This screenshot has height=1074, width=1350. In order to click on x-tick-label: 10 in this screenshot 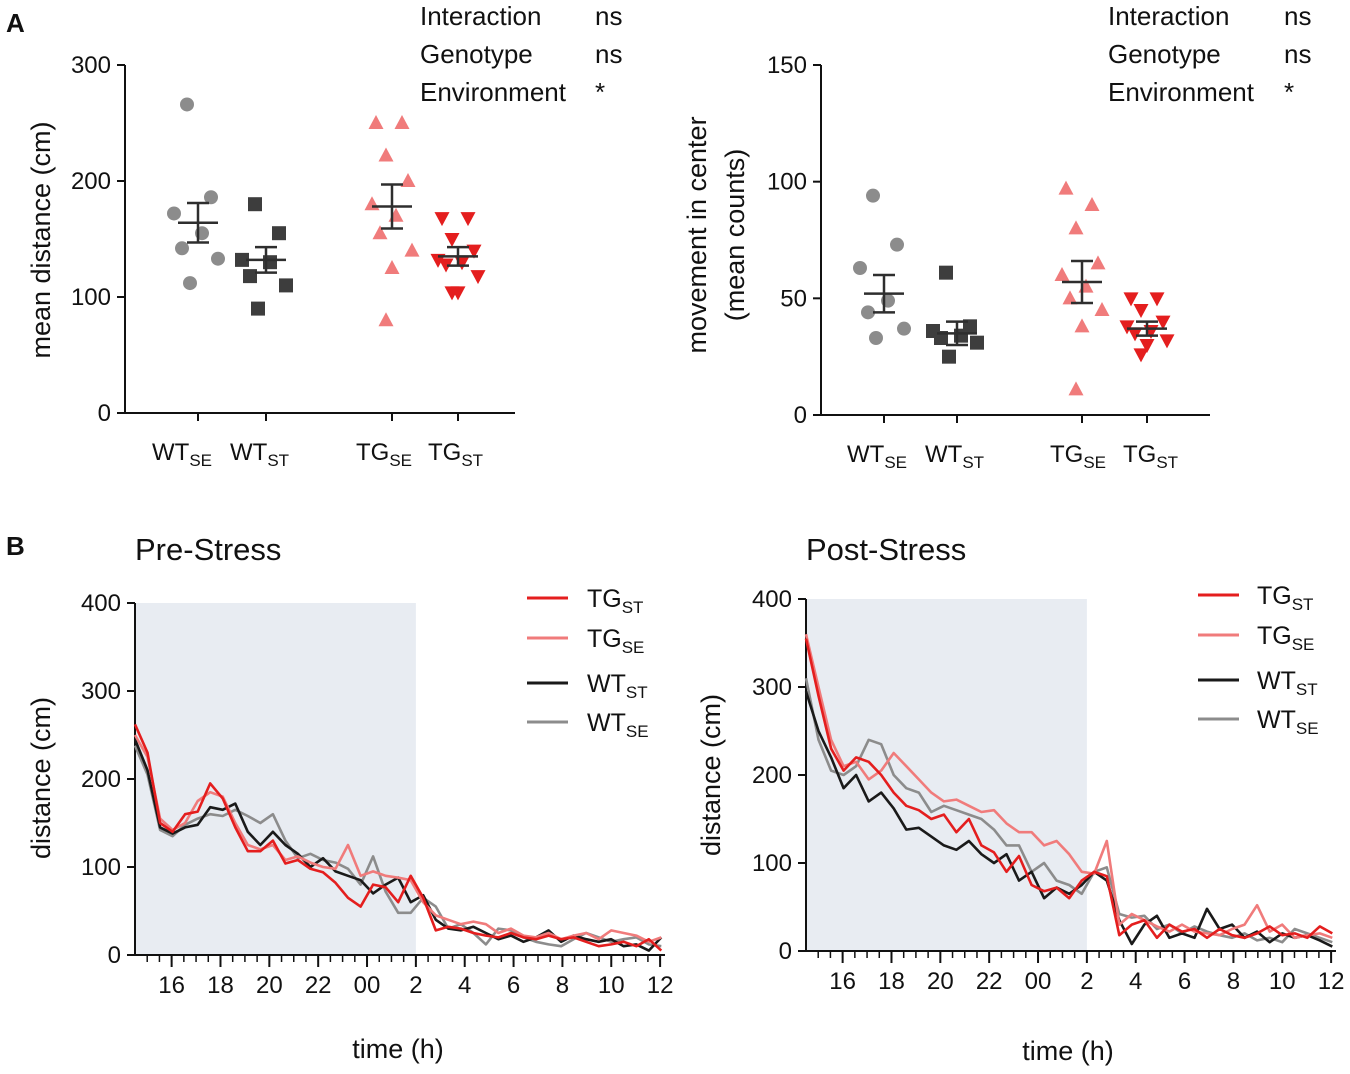, I will do `click(611, 985)`.